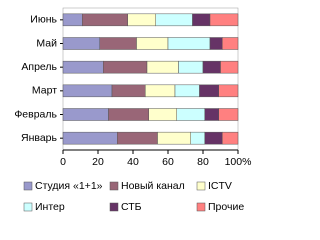 The width and height of the screenshot is (320, 240). Describe the element at coordinates (226, 207) in the screenshot. I see `legend-label: Прочие` at that location.